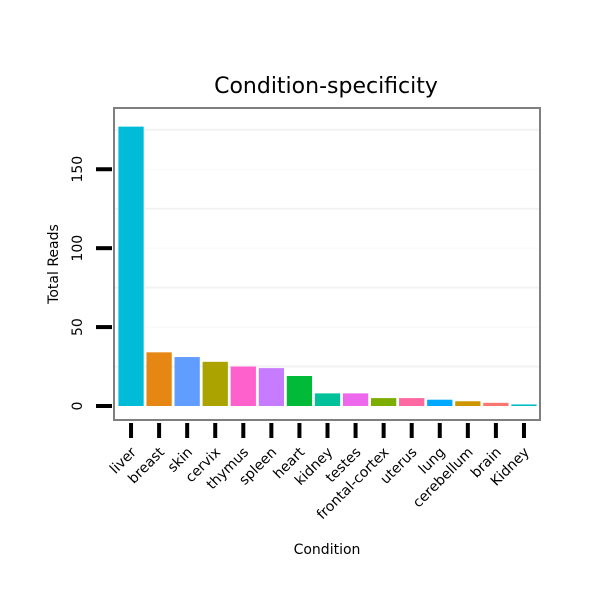  I want to click on bar-thymus, so click(243, 386).